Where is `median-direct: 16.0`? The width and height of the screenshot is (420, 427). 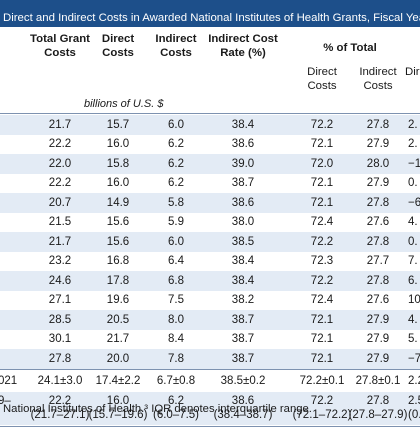 median-direct: 16.0 is located at coordinates (118, 400).